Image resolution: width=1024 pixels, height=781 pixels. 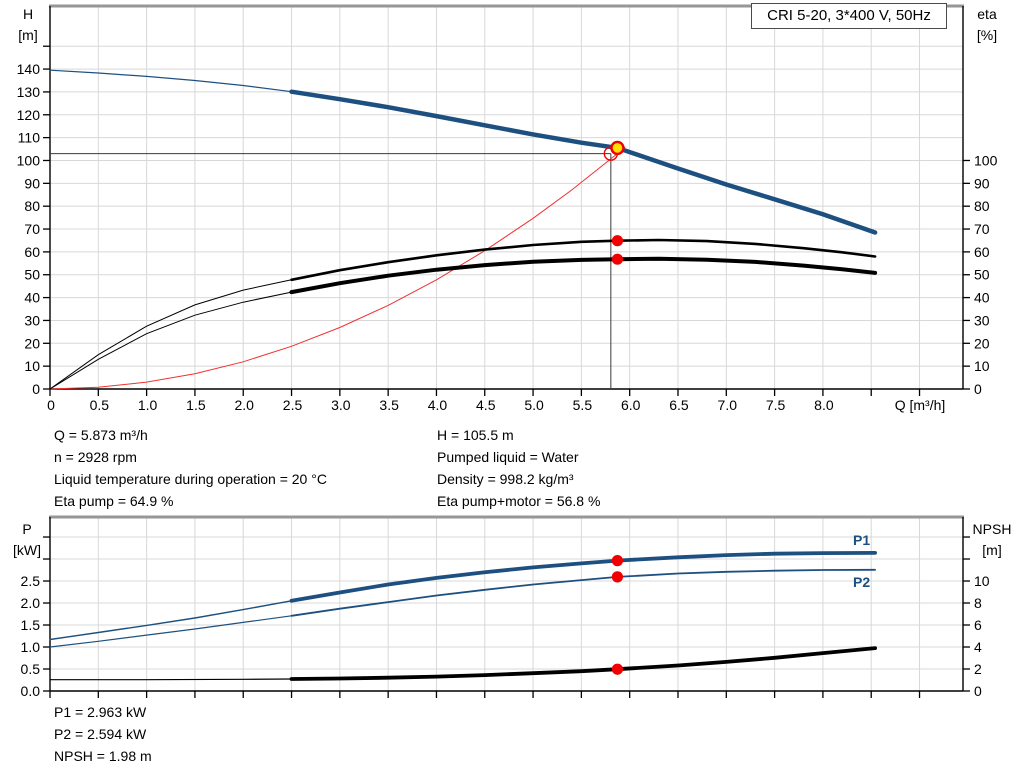 I want to click on curve-p2, so click(x=583, y=592).